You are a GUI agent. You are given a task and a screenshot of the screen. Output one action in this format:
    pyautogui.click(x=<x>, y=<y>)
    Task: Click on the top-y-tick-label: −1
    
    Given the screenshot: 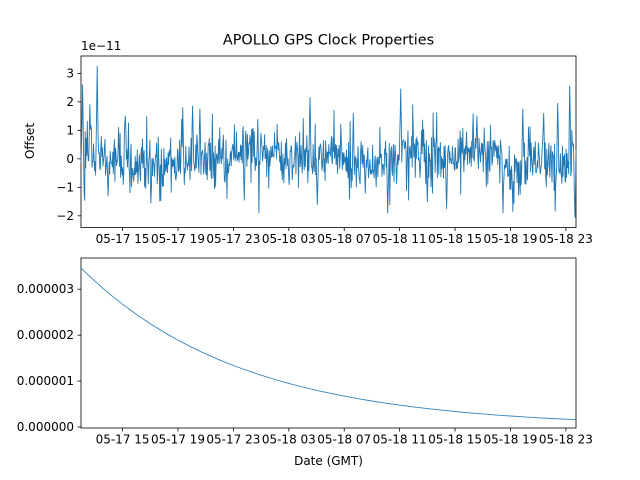 What is the action you would take?
    pyautogui.click(x=65, y=187)
    